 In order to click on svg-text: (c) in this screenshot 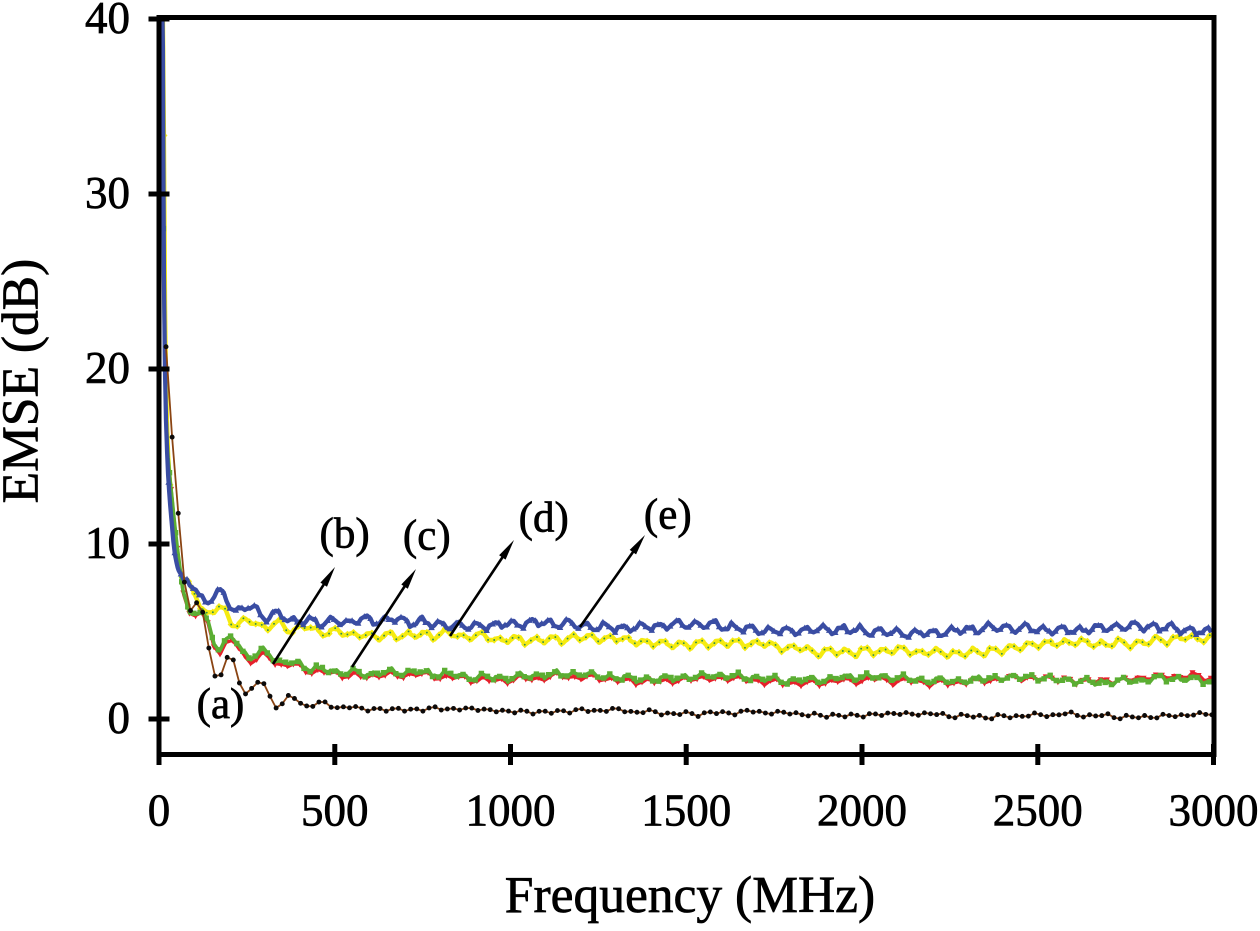, I will do `click(427, 536)`.